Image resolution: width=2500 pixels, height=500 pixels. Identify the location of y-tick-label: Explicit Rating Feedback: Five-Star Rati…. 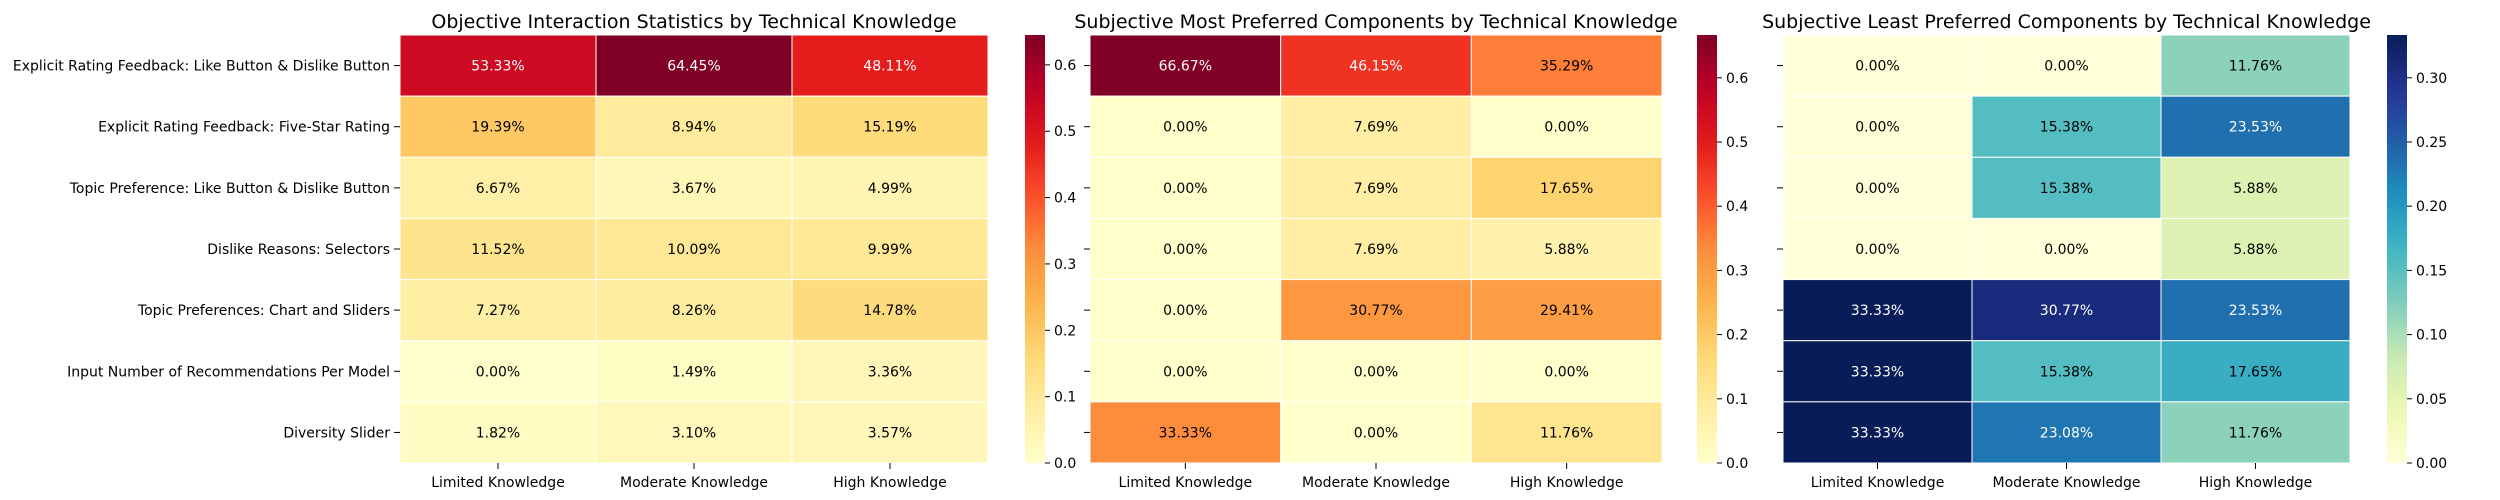
(244, 128).